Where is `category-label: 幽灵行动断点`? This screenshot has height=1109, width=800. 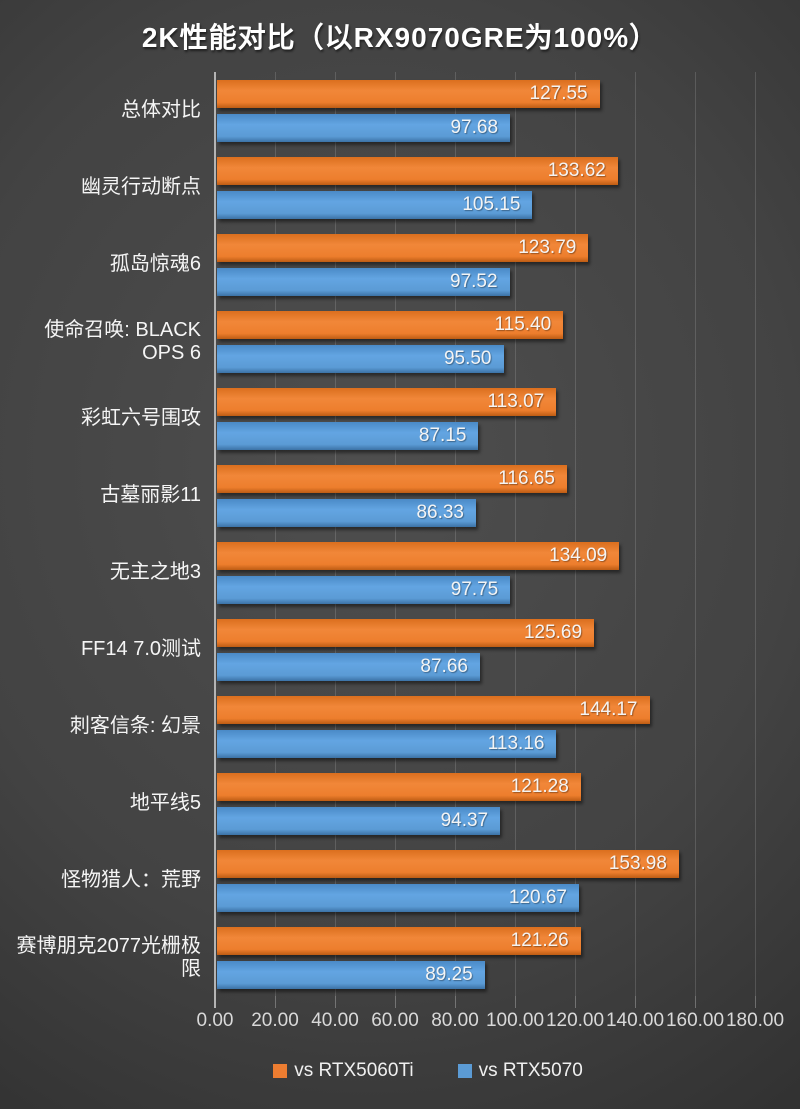 category-label: 幽灵行动断点 is located at coordinates (141, 187).